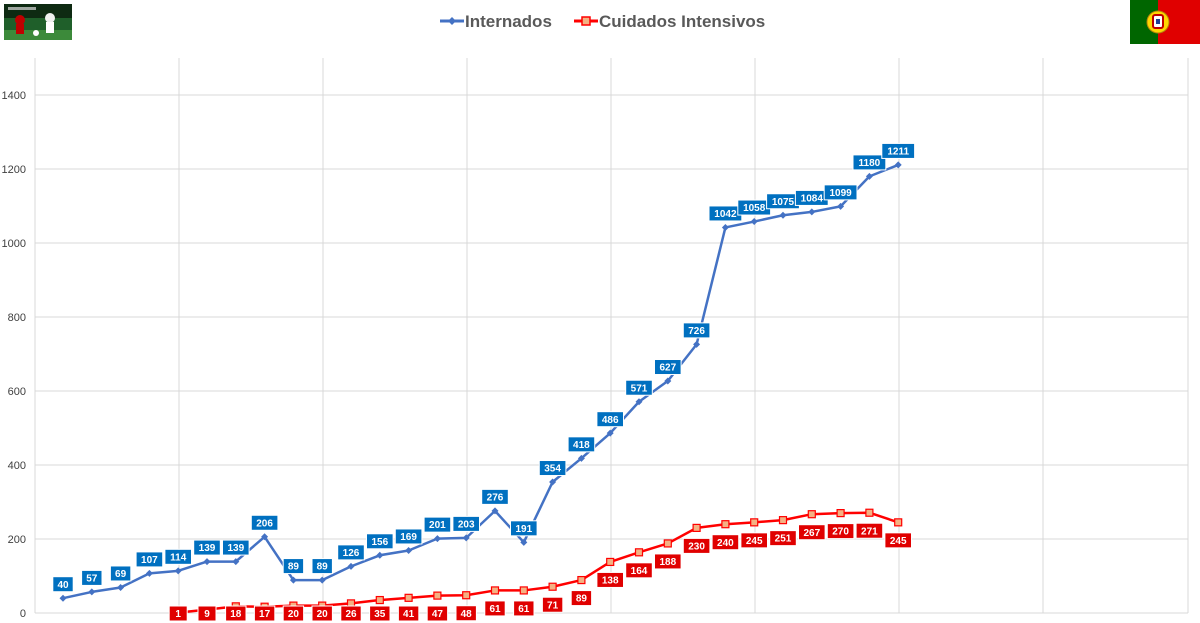 The height and width of the screenshot is (623, 1200). What do you see at coordinates (639, 388) in the screenshot?
I see `data-label: 571` at bounding box center [639, 388].